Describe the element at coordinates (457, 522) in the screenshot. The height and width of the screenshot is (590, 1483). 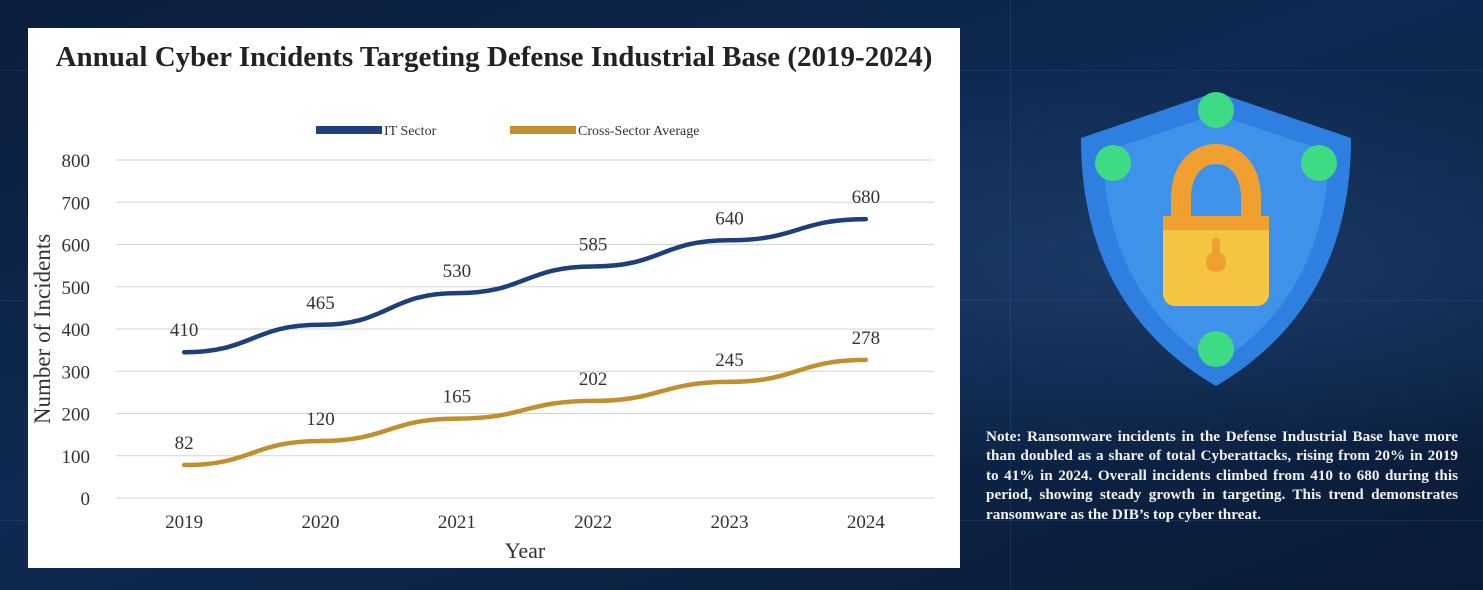
I see `x-tick-label: 2021` at that location.